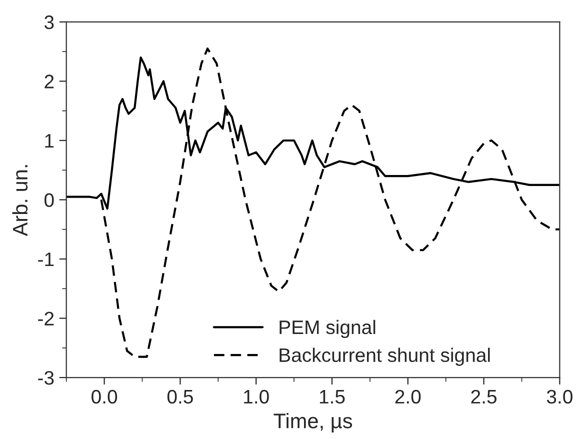 The image size is (577, 439). What do you see at coordinates (328, 329) in the screenshot?
I see `legend-label: PEM signal` at bounding box center [328, 329].